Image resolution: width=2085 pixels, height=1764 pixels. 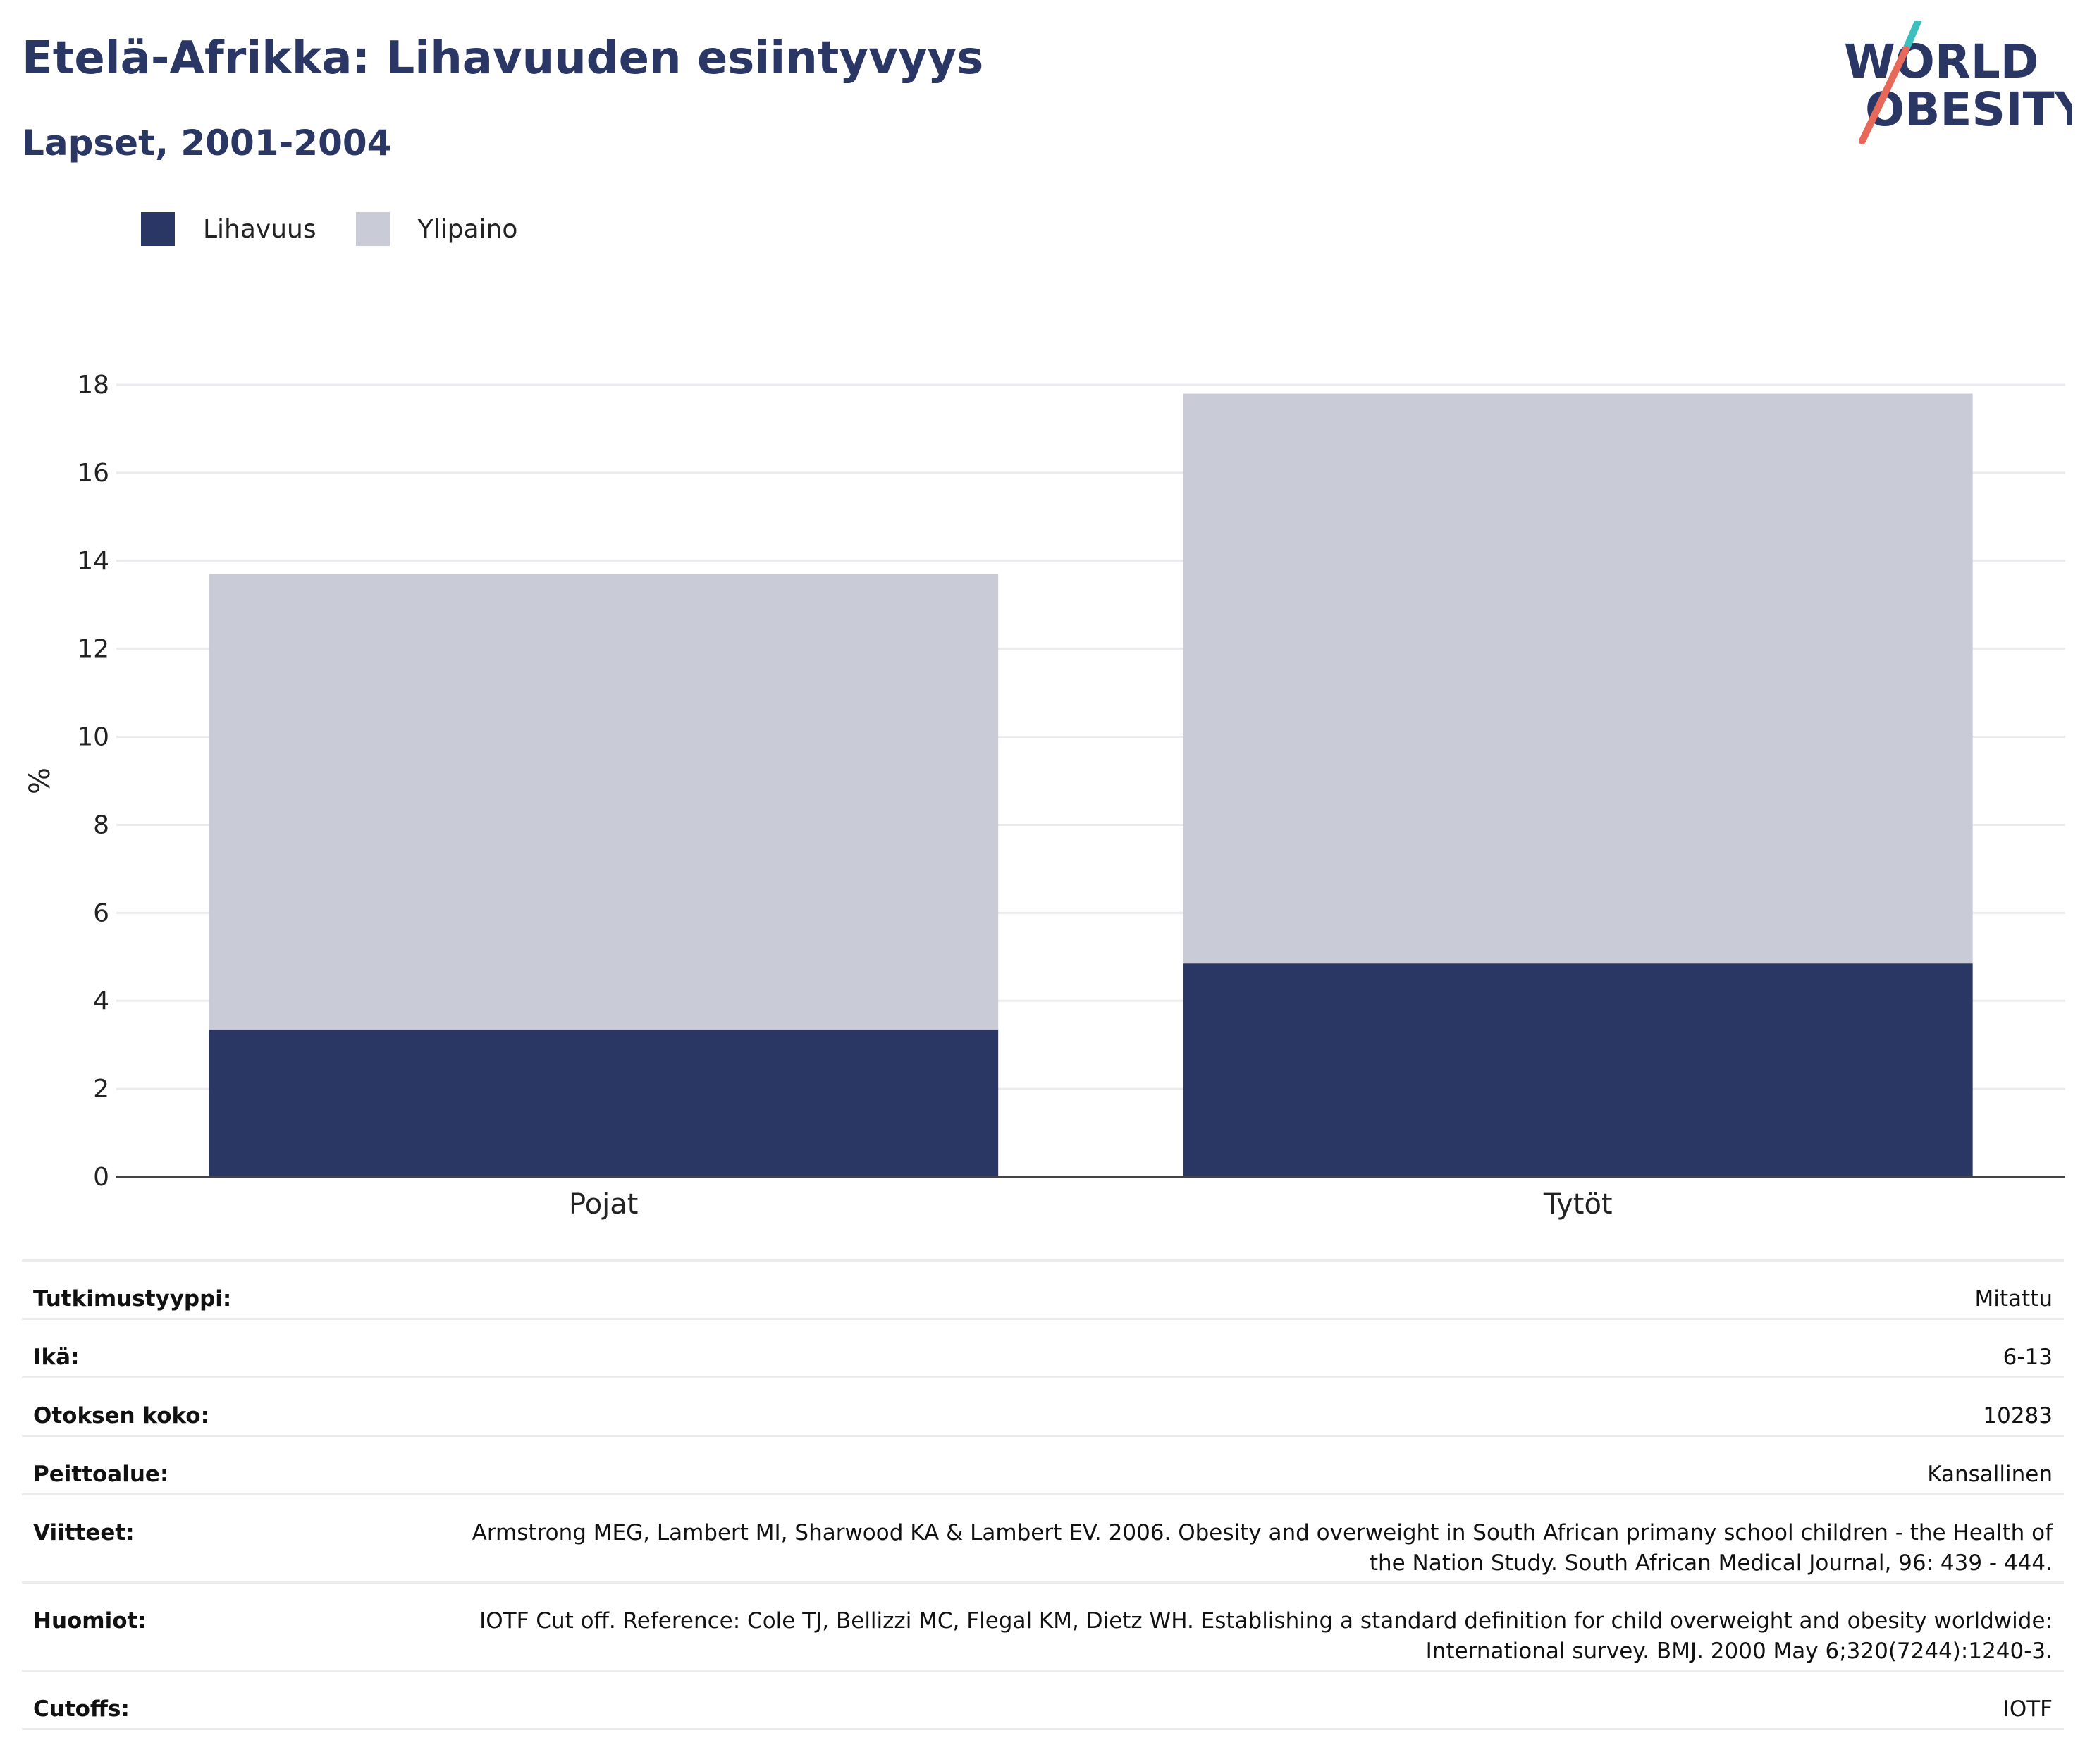 I want to click on info-value: IOTF, so click(x=2028, y=1709).